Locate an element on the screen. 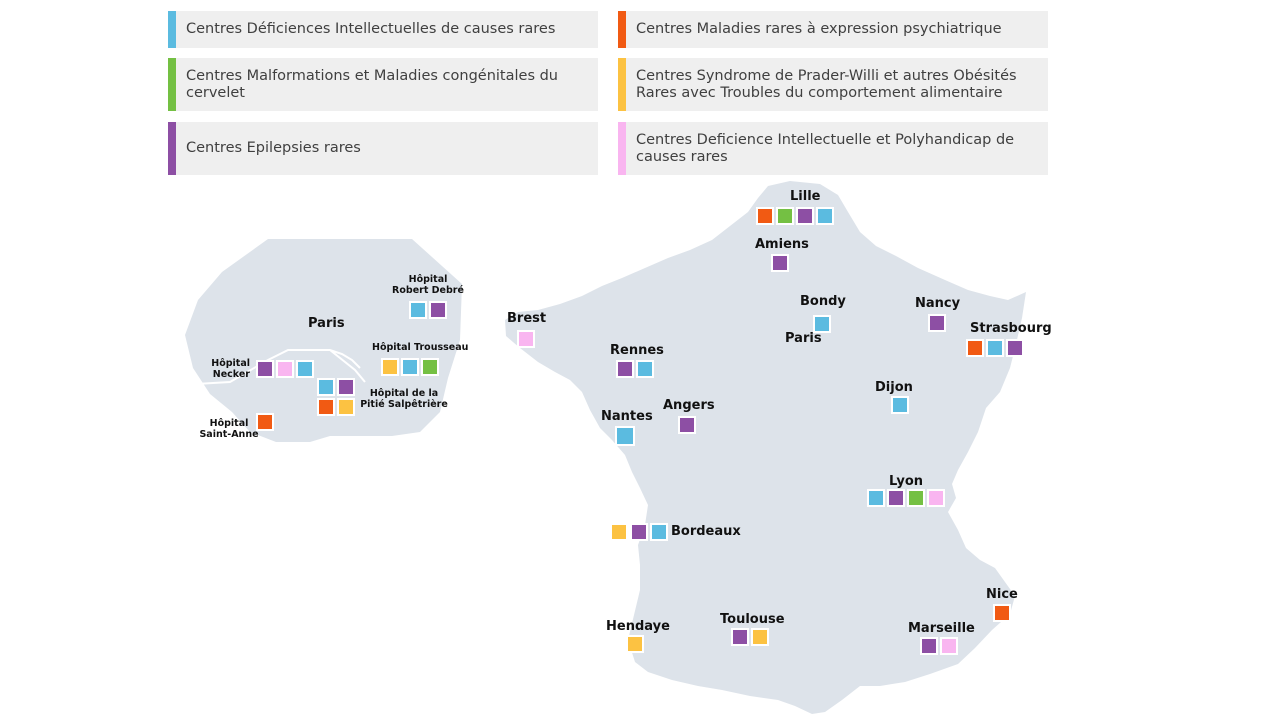 The image size is (1280, 720). marker-brest-polyhandicap is located at coordinates (526, 339).